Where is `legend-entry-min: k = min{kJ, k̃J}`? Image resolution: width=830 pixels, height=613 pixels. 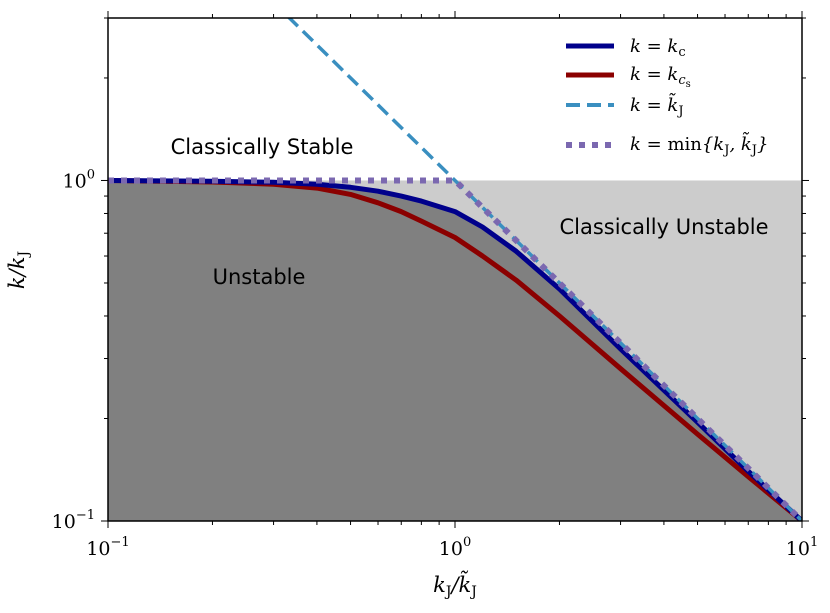
legend-entry-min: k = min{kJ, k̃J} is located at coordinates (667, 145).